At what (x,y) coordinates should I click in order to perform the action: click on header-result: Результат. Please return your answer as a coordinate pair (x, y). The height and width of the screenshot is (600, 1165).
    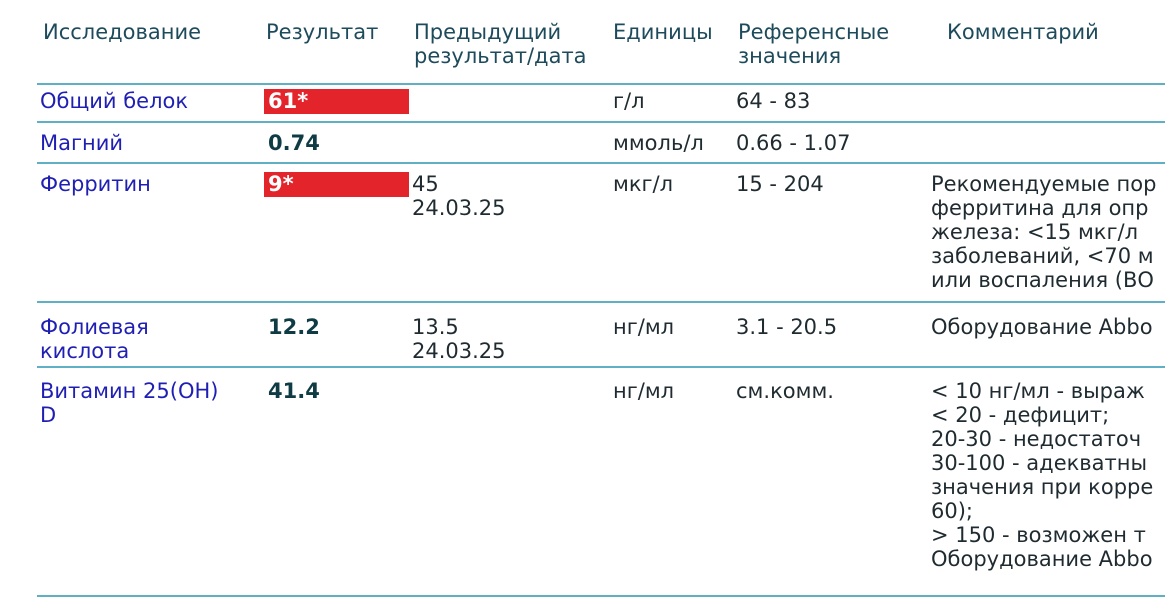
    Looking at the image, I should click on (322, 32).